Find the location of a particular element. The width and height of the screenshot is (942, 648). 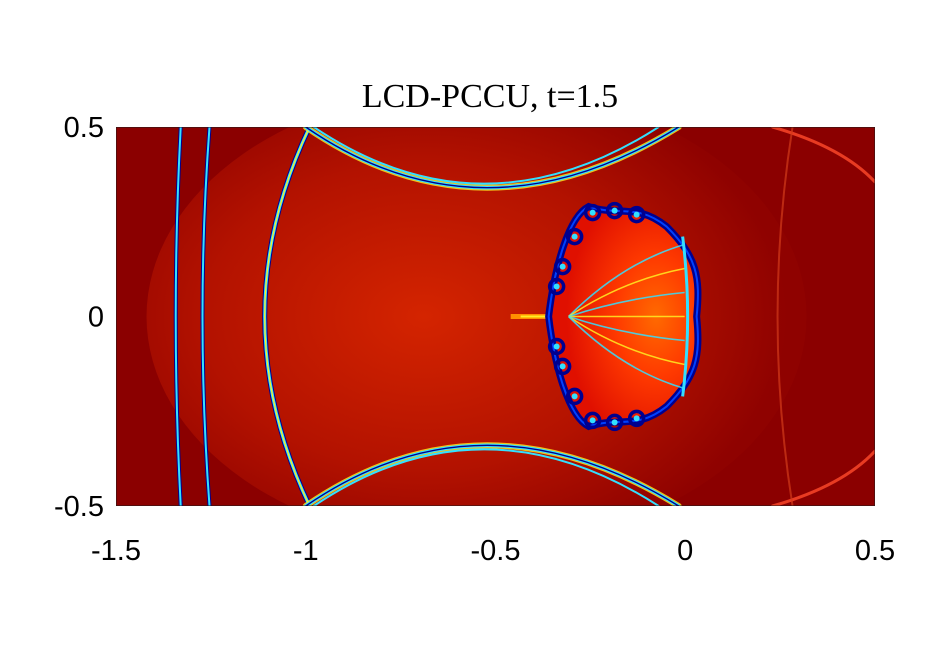

y-axis-ticks: 0.5 0 -0.5 is located at coordinates (79, 317).